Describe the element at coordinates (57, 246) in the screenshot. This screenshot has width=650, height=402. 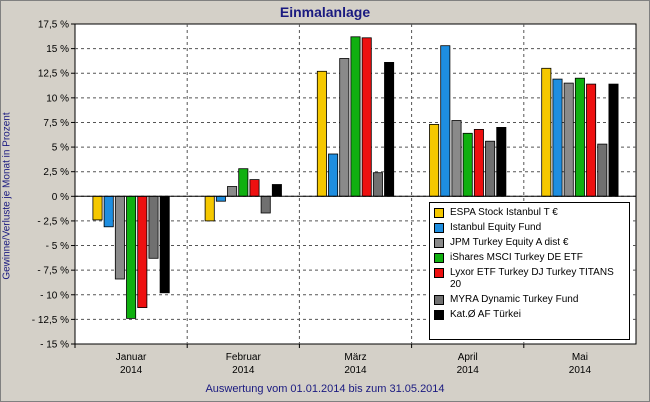
I see `y-tick-label: - 5 %` at that location.